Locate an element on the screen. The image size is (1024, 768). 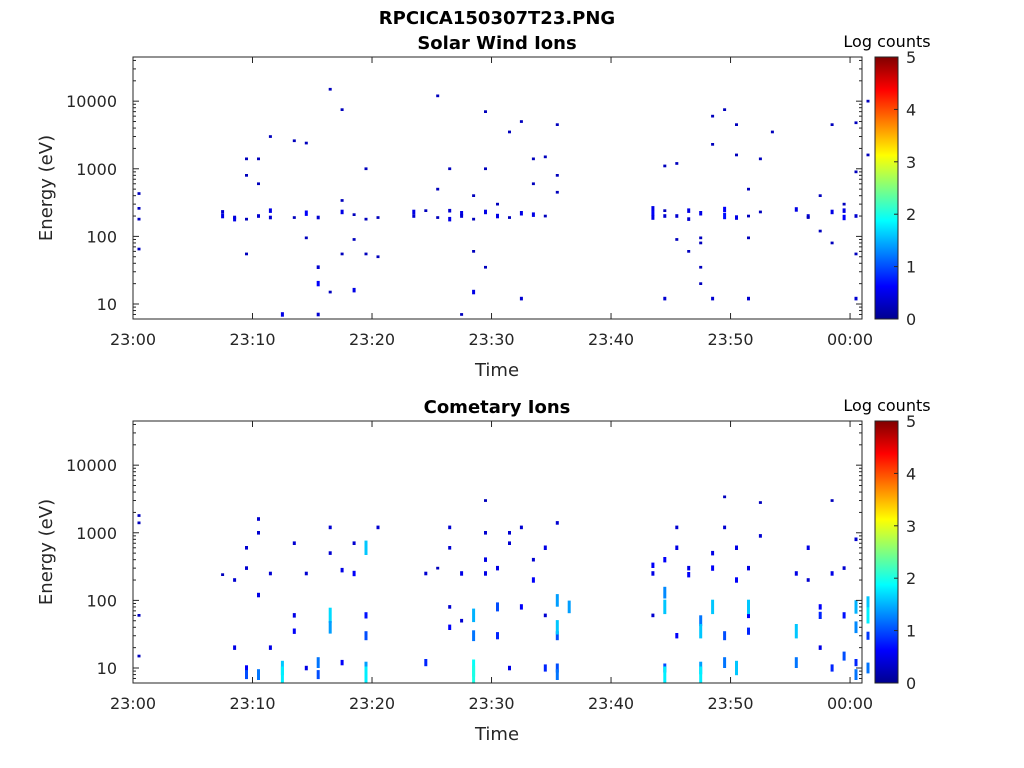
colorbar-tick-label: 5 is located at coordinates (911, 57).